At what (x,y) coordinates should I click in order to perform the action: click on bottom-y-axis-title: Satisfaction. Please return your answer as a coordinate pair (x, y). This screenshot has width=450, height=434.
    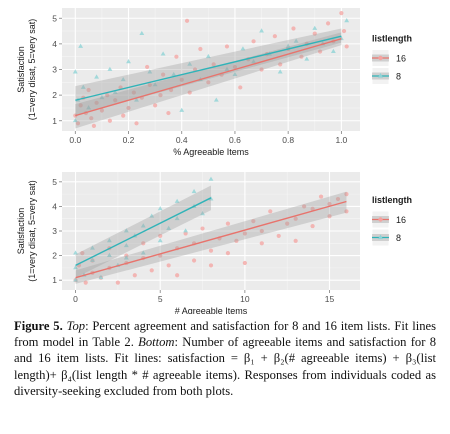
    Looking at the image, I should click on (21, 231).